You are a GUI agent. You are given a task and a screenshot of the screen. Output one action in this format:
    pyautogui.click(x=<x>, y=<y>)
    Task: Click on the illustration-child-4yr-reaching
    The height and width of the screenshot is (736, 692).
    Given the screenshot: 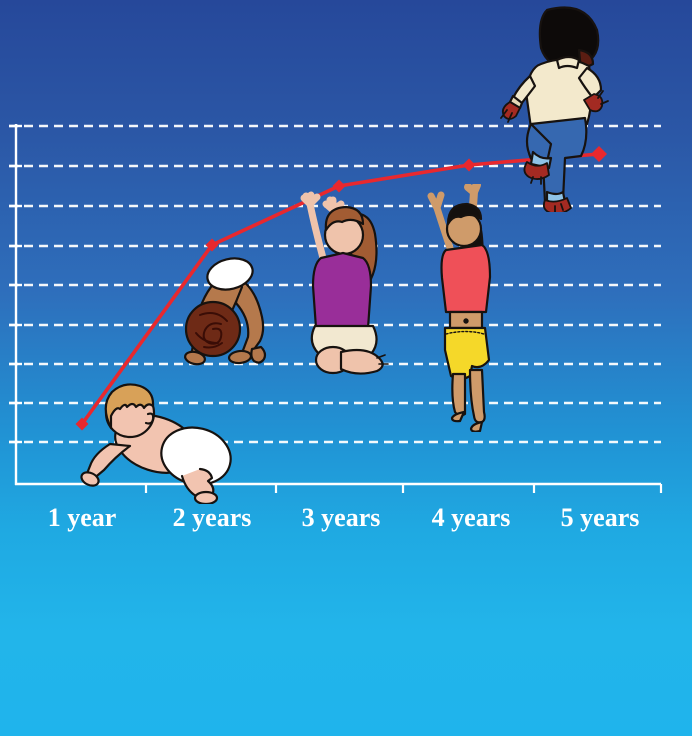 What is the action you would take?
    pyautogui.click(x=463, y=309)
    